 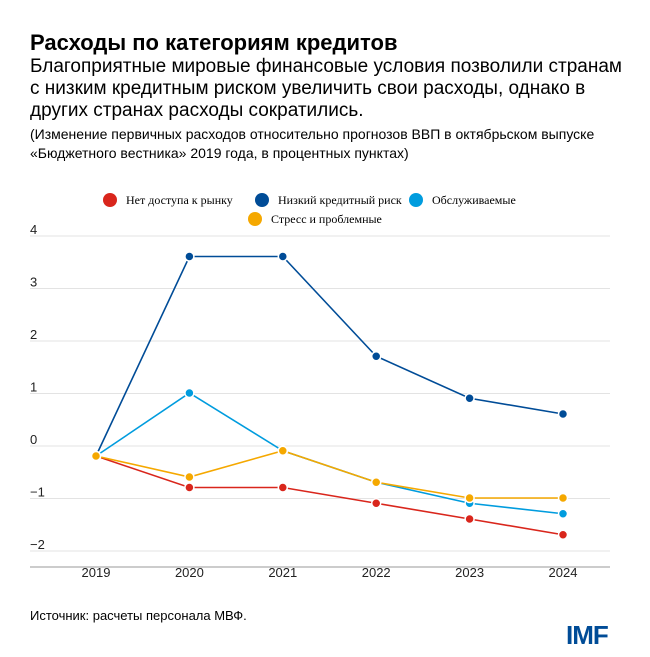 What do you see at coordinates (587, 635) in the screenshot?
I see `imf-logo: IMF` at bounding box center [587, 635].